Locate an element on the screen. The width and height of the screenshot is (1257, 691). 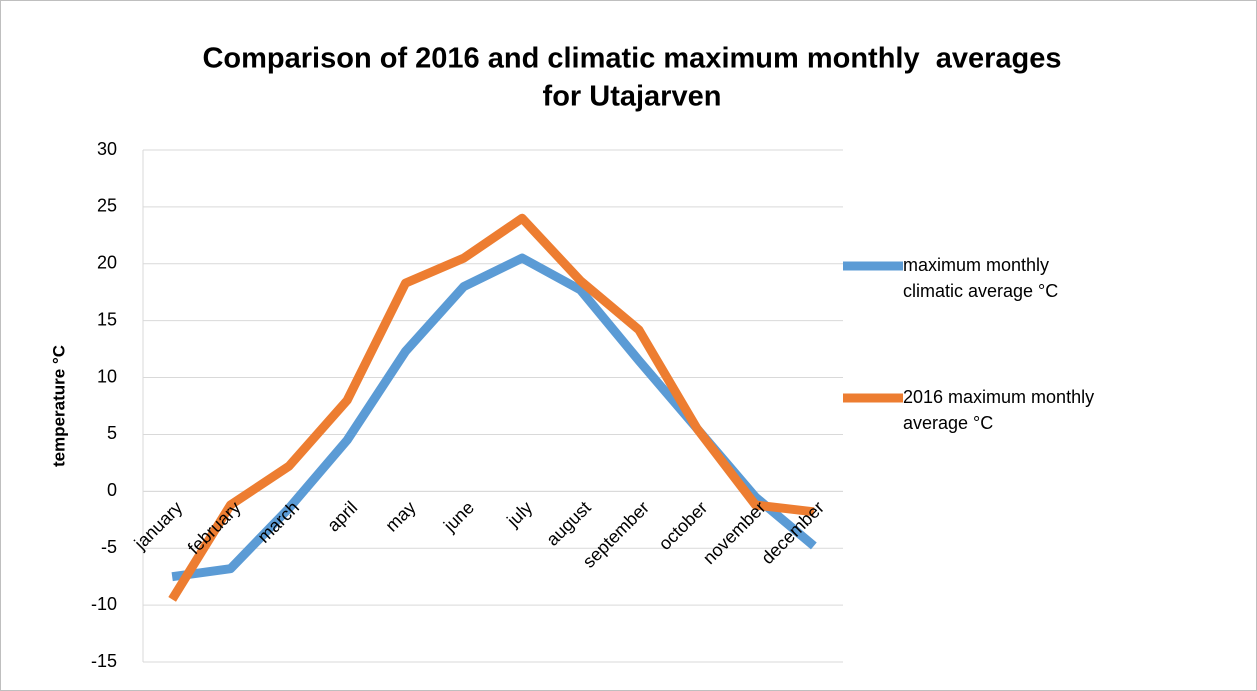
y-tick-label: 10 is located at coordinates (107, 376).